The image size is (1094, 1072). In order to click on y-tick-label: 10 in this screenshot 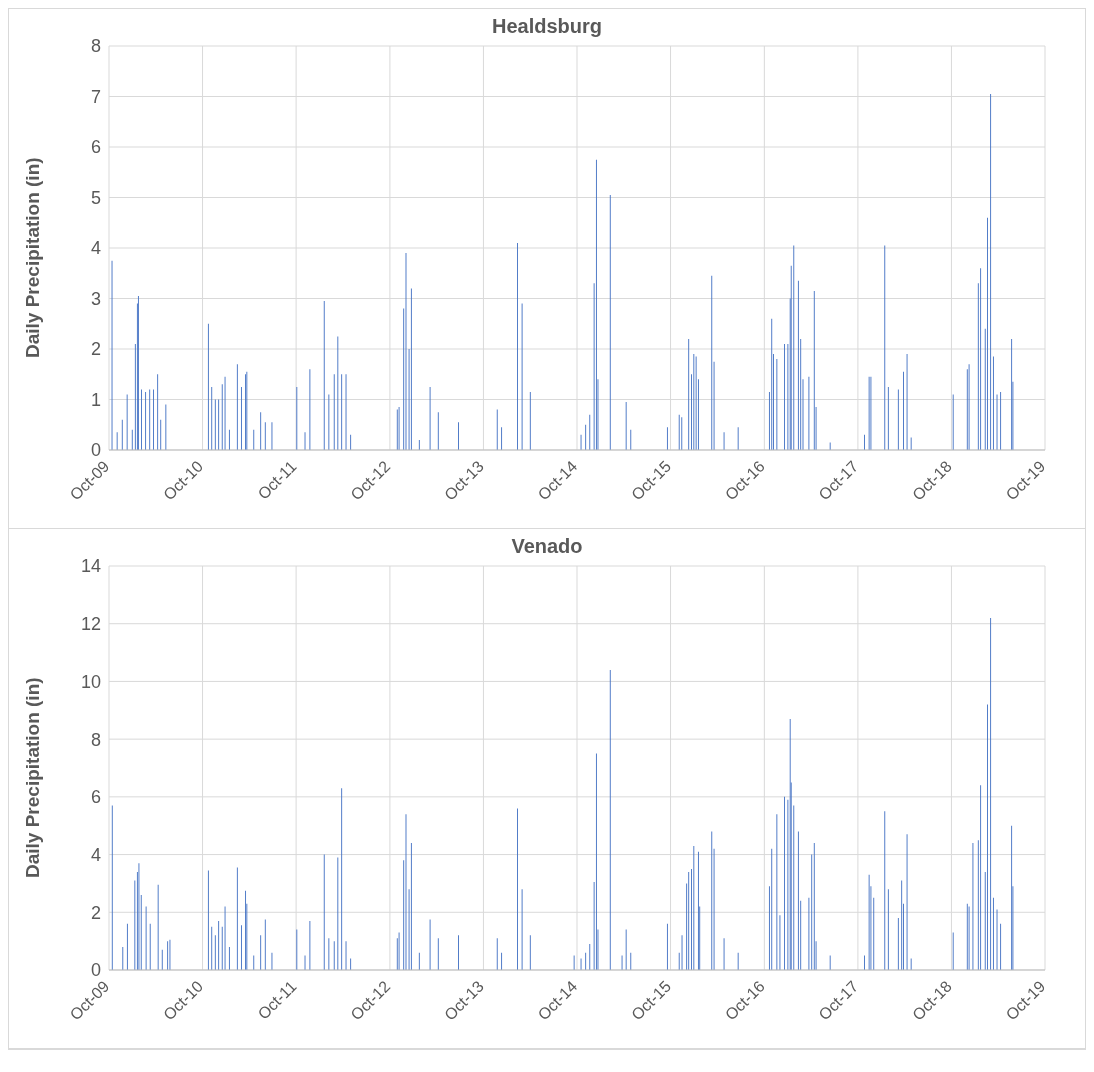, I will do `click(90, 681)`.